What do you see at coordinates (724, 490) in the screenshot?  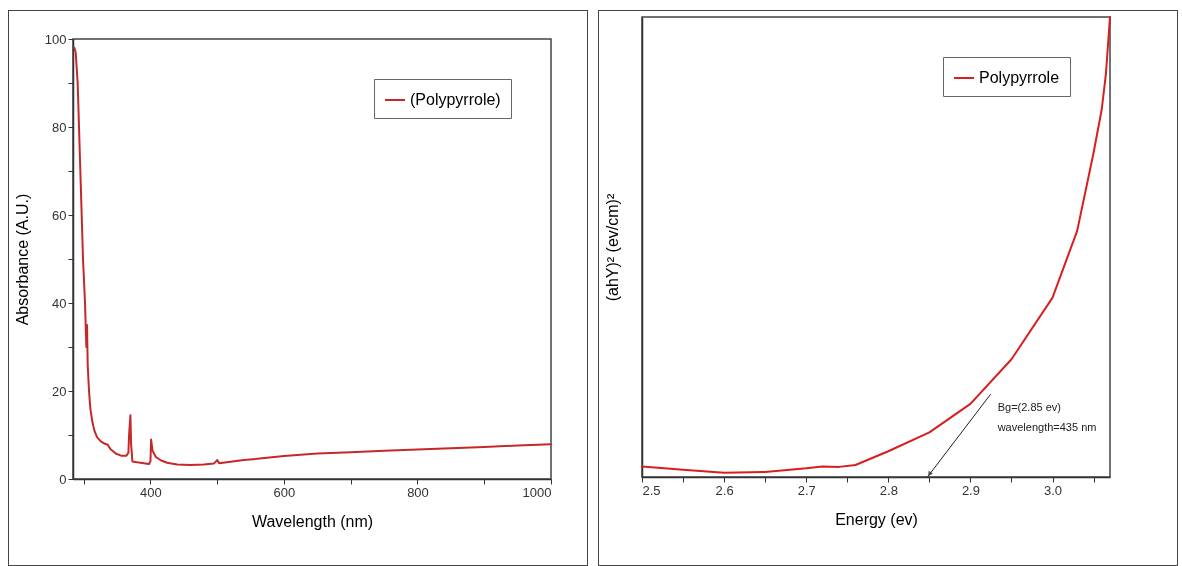 I see `x-tick-label: 2.6` at bounding box center [724, 490].